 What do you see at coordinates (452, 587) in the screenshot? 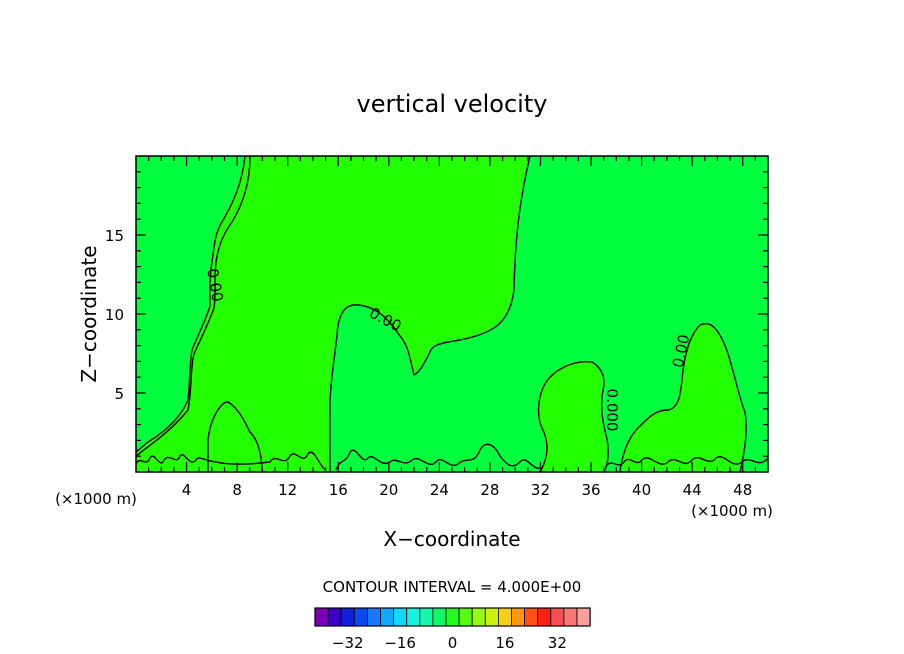
I see `contour-interval-text: CONTOUR INTERVAL = 4.000E+00` at bounding box center [452, 587].